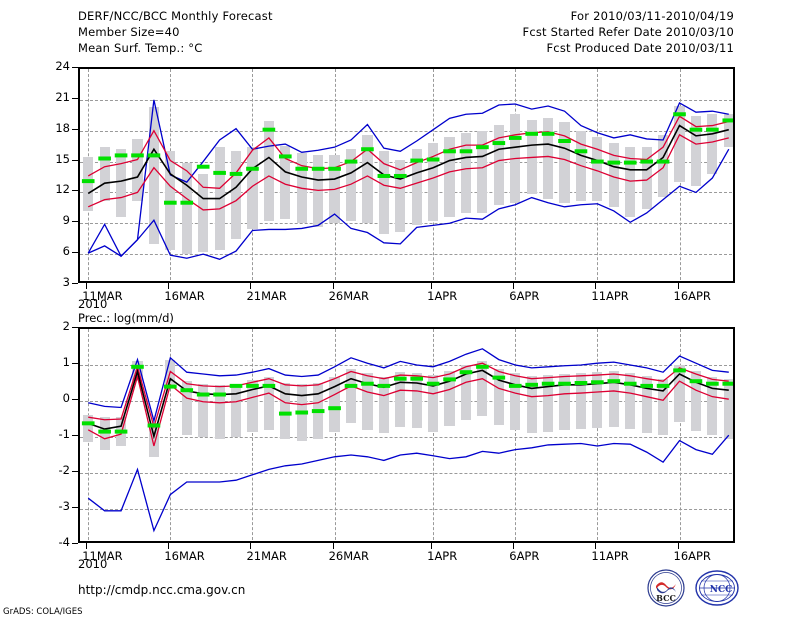  What do you see at coordinates (102, 556) in the screenshot?
I see `x-tick-label: 11MAR` at bounding box center [102, 556].